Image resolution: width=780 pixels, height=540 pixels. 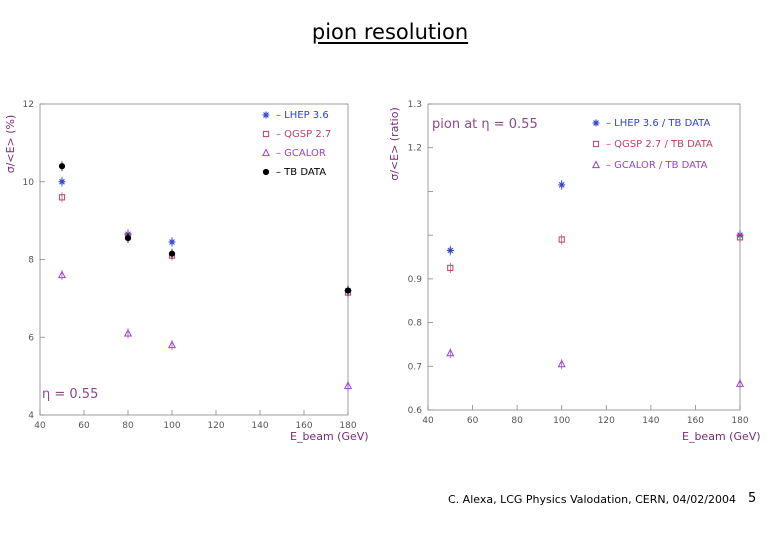 What do you see at coordinates (485, 124) in the screenshot?
I see `chart-annotation: pion at η = 0.55` at bounding box center [485, 124].